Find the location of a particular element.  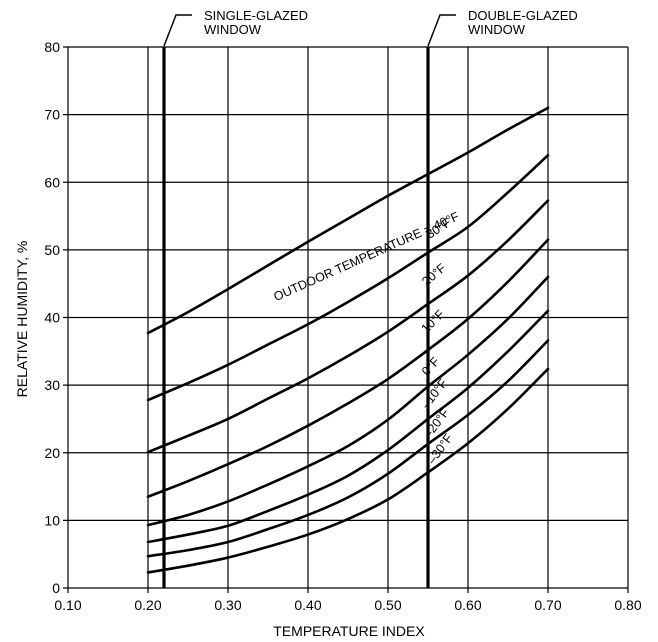

x-tick-label: 0.20 is located at coordinates (147, 605).